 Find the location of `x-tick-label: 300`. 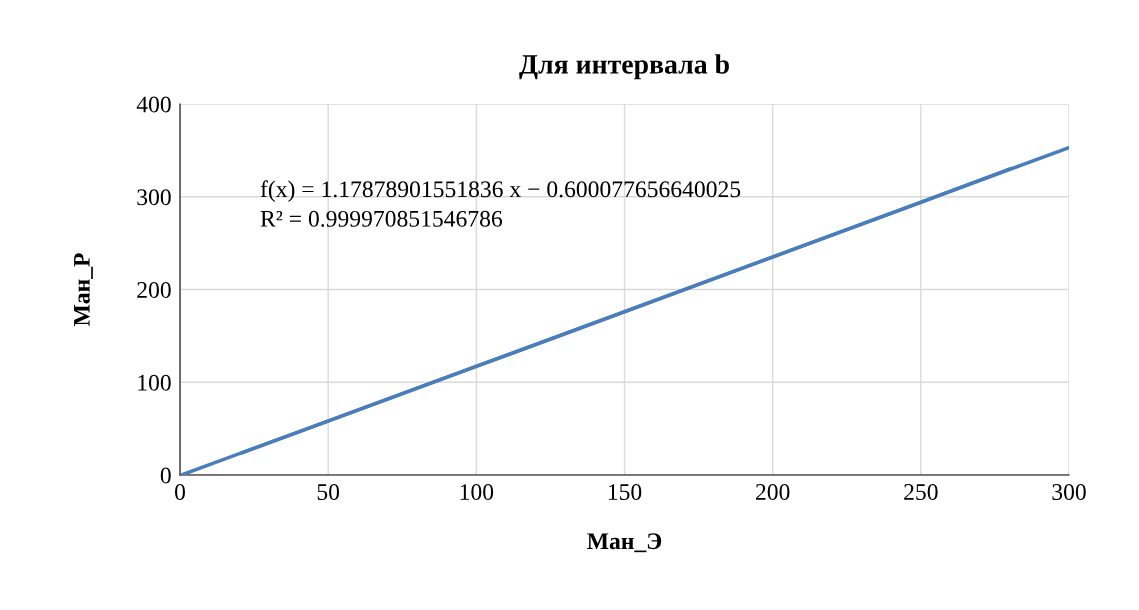

x-tick-label: 300 is located at coordinates (1069, 492).